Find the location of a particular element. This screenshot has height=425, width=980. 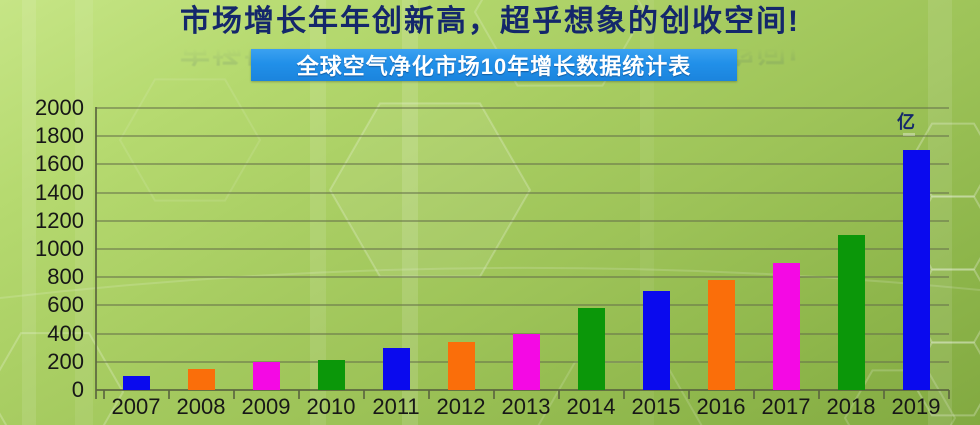

y-tick-label: 1600 is located at coordinates (59, 164).